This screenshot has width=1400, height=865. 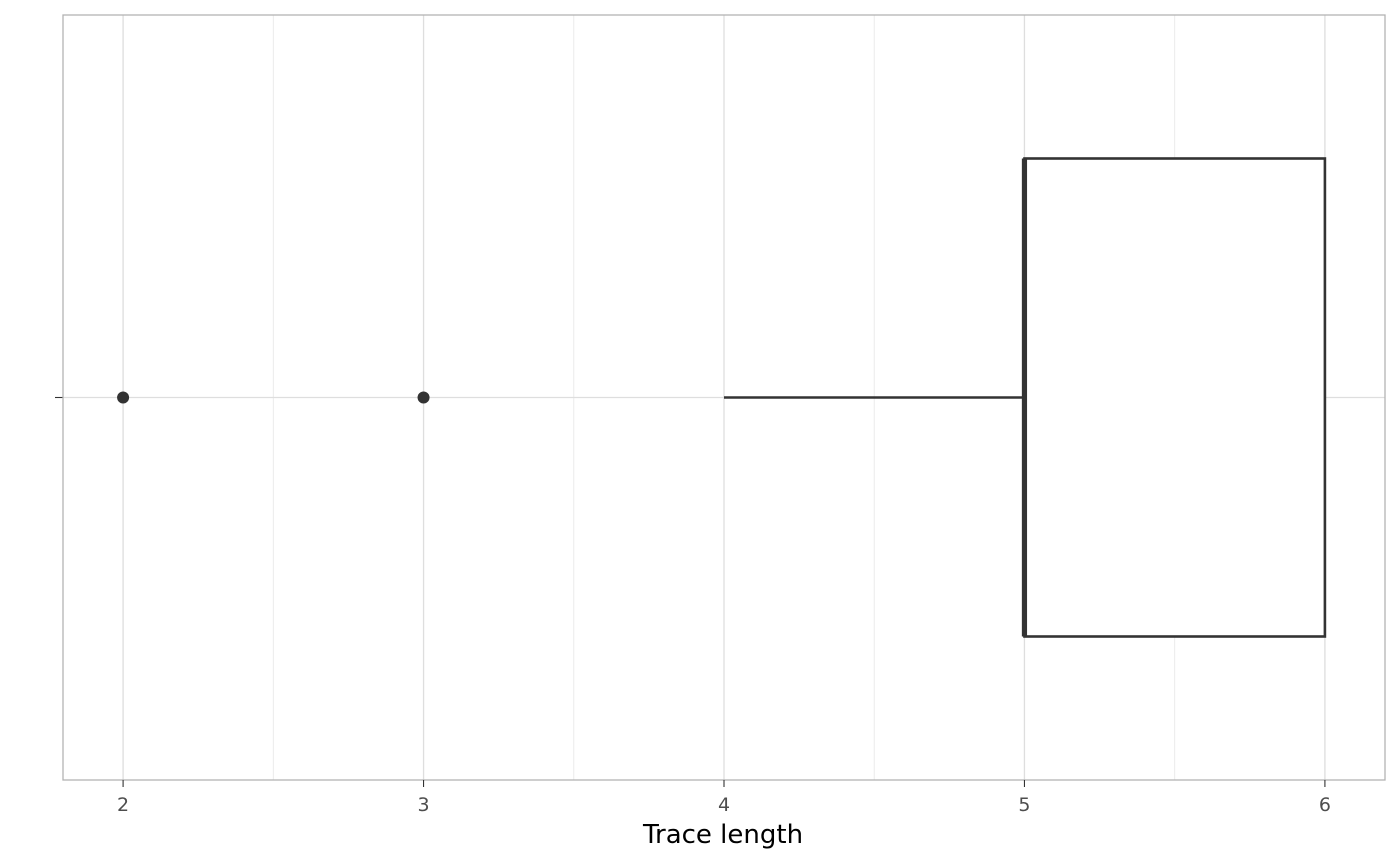 What do you see at coordinates (1325, 805) in the screenshot?
I see `x-tick-label: 6` at bounding box center [1325, 805].